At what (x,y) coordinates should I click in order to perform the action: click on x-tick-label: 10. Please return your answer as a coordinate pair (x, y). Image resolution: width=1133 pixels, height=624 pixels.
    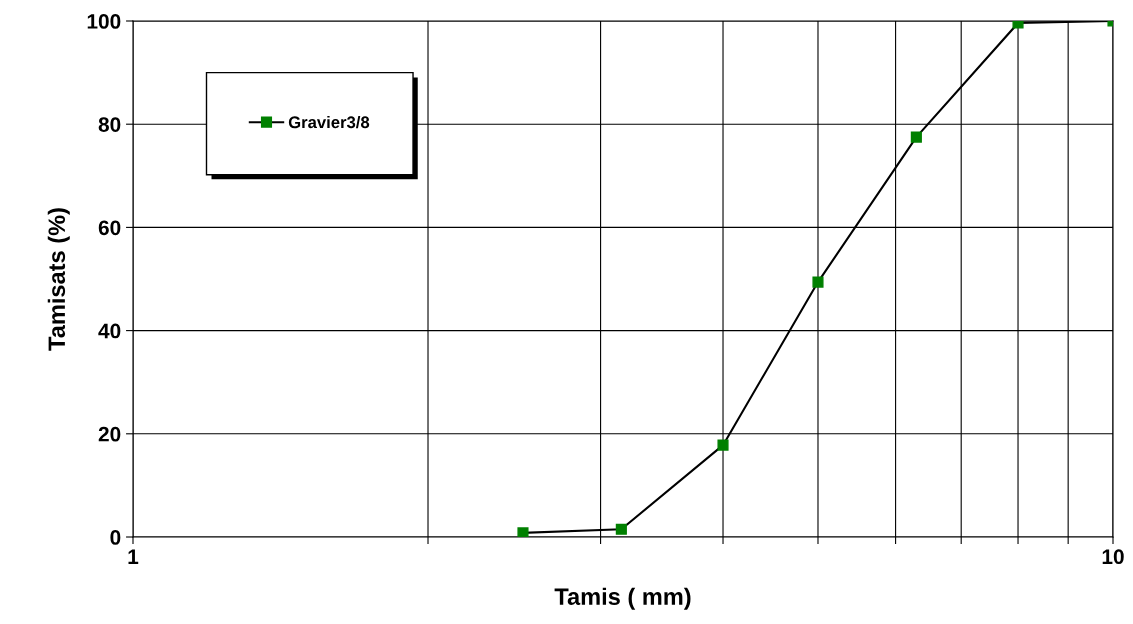
    Looking at the image, I should click on (1113, 557).